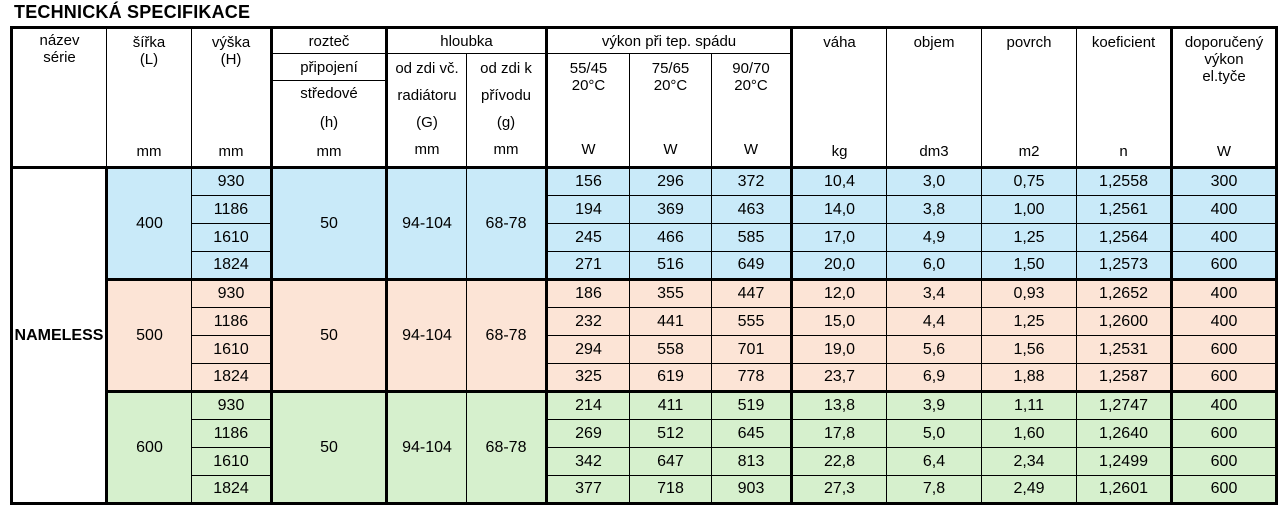  I want to click on header-koeficient-label: koeficient, so click(1123, 42).